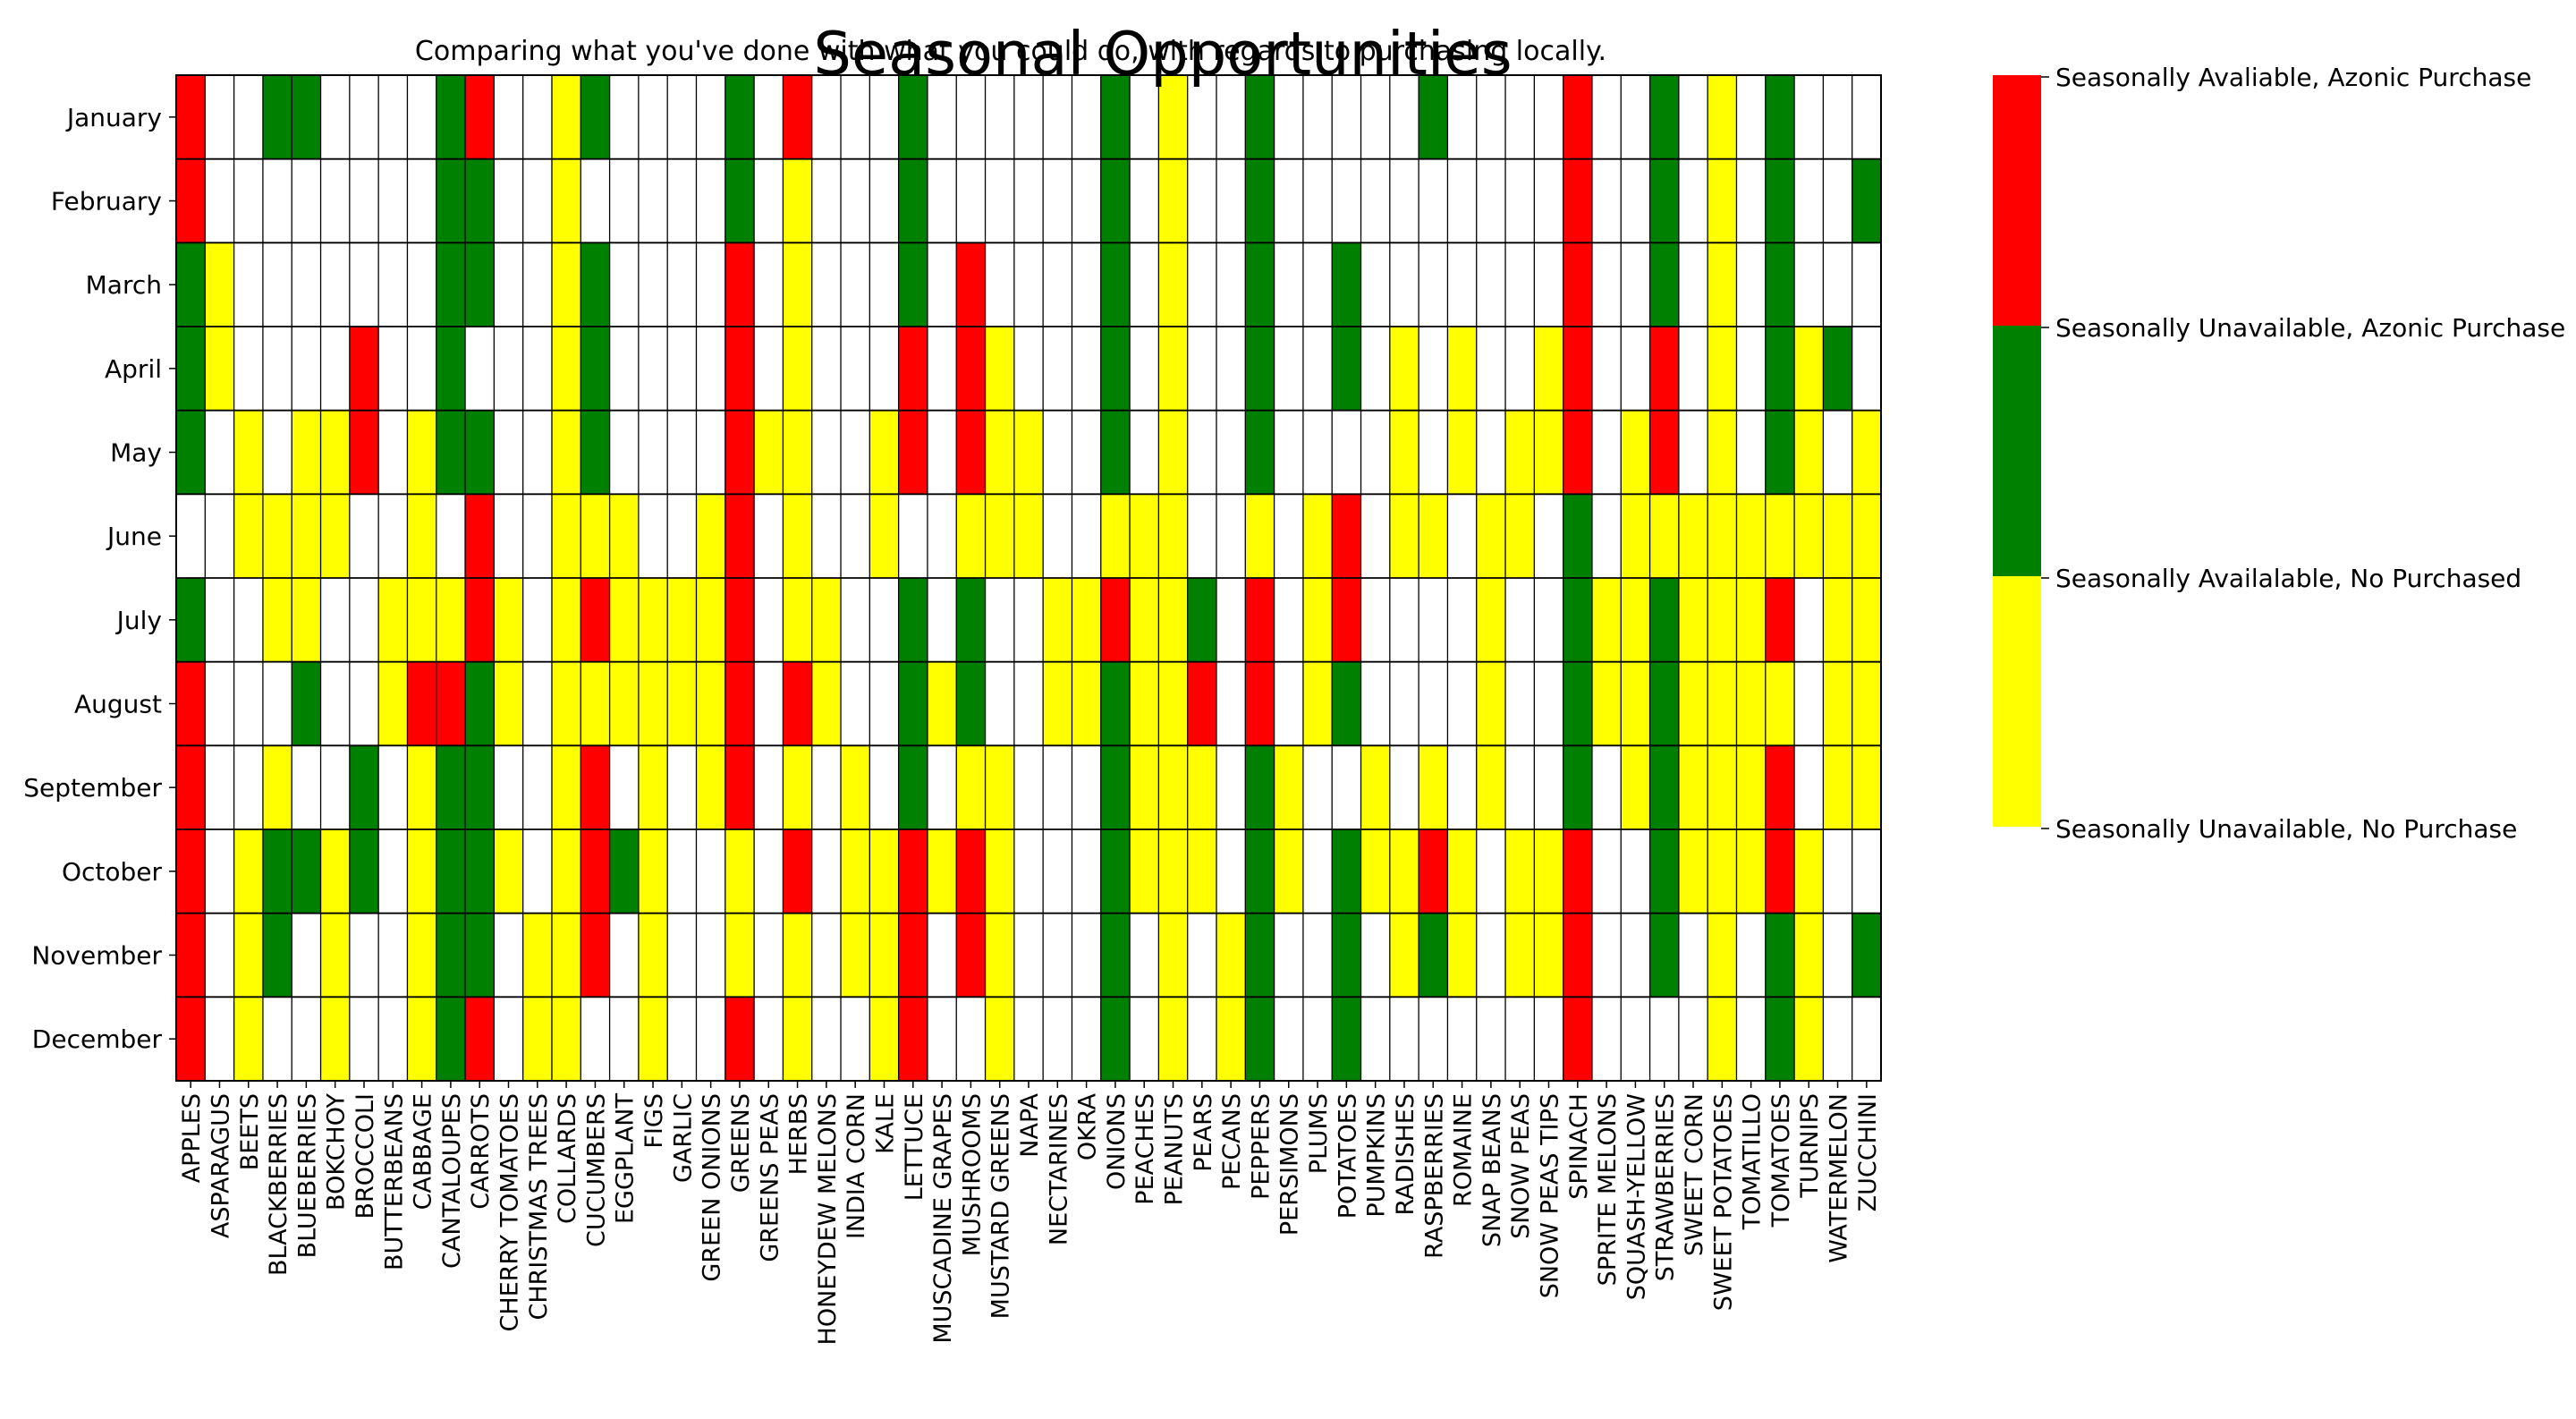 This screenshot has width=2576, height=1419. What do you see at coordinates (1203, 1132) in the screenshot?
I see `x-tick-label: PEARS` at bounding box center [1203, 1132].